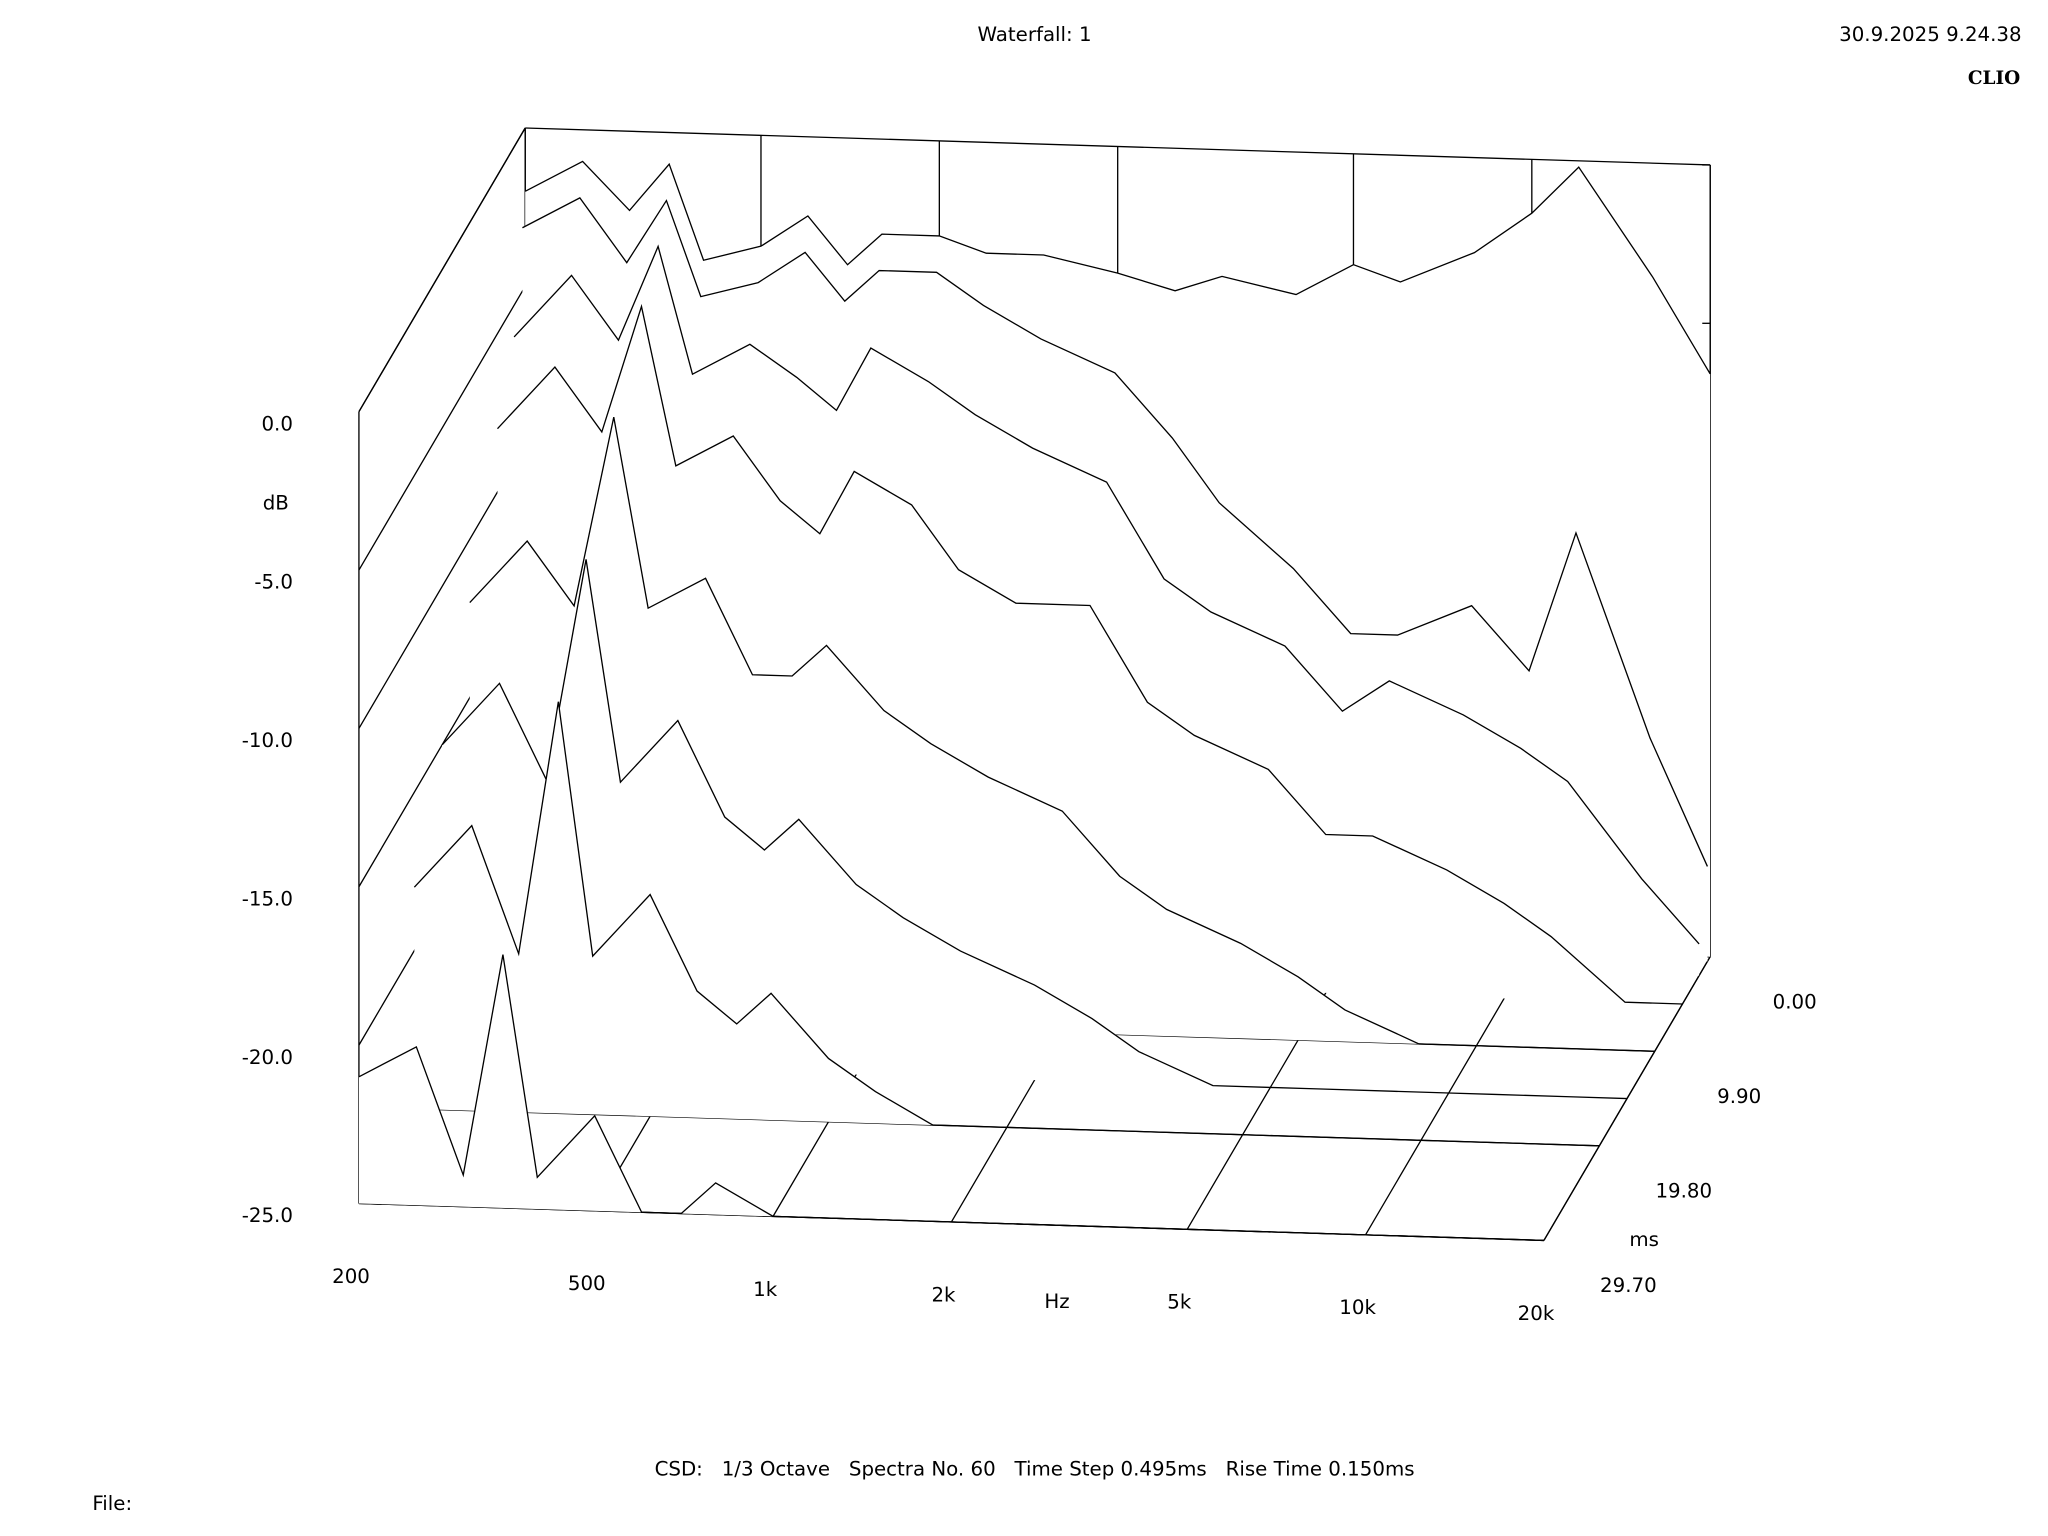 The height and width of the screenshot is (1536, 2048). What do you see at coordinates (267, 898) in the screenshot?
I see `y-tick-label: -15.0` at bounding box center [267, 898].